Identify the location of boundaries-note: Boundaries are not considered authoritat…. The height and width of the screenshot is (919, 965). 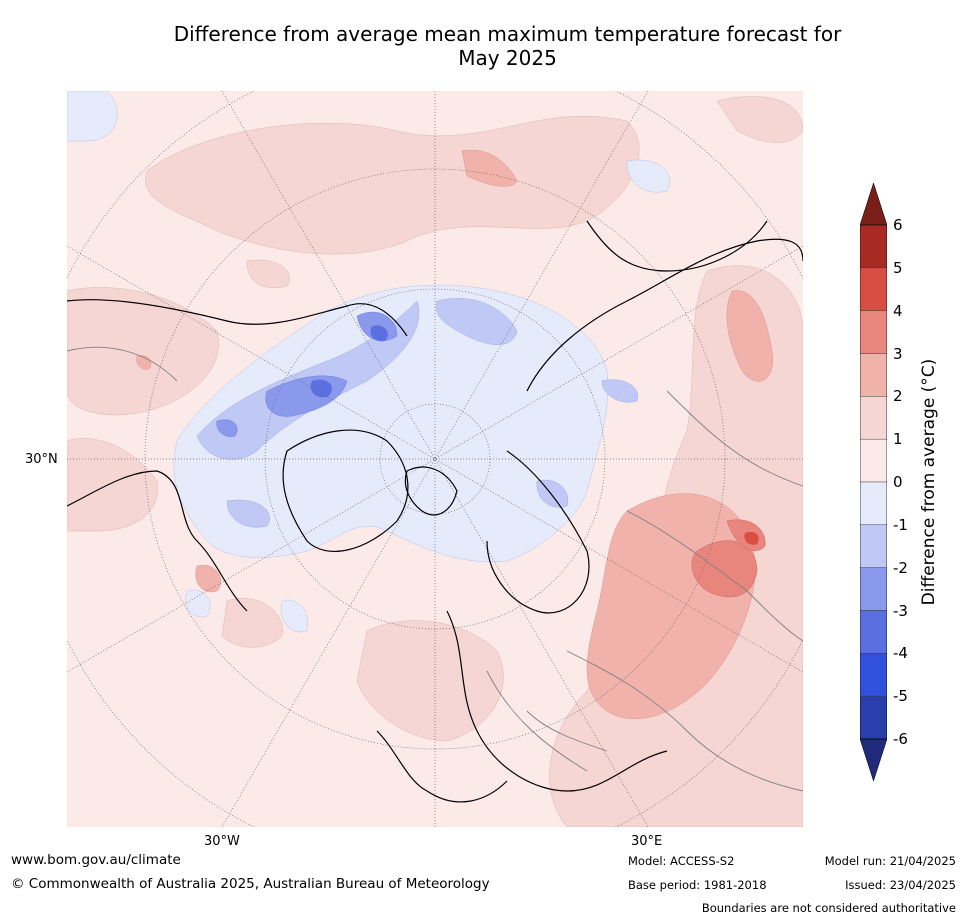
(828, 908).